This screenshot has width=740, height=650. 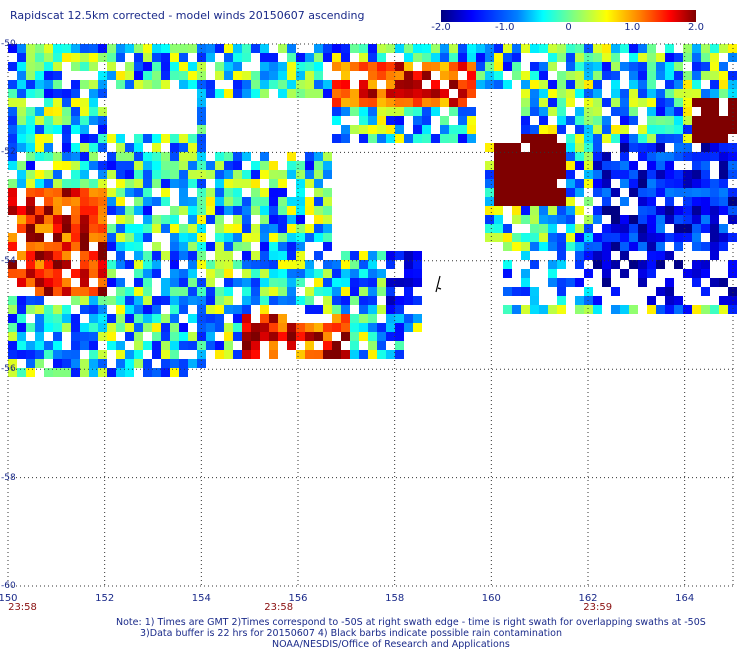 What do you see at coordinates (632, 27) in the screenshot?
I see `colorbar-tick-label: 1.0` at bounding box center [632, 27].